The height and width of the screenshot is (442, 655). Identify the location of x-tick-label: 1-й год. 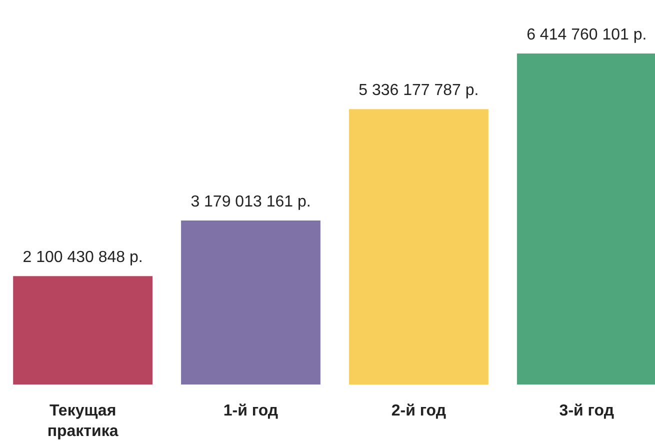
(250, 411).